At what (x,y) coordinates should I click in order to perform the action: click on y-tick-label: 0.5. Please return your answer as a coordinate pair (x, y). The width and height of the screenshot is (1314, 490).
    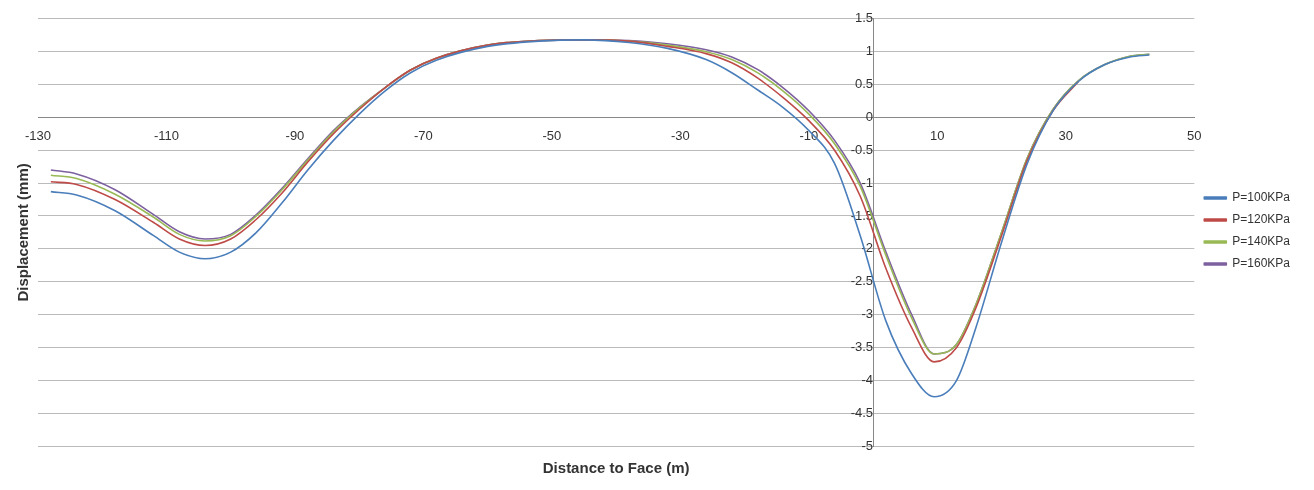
    Looking at the image, I should click on (864, 84).